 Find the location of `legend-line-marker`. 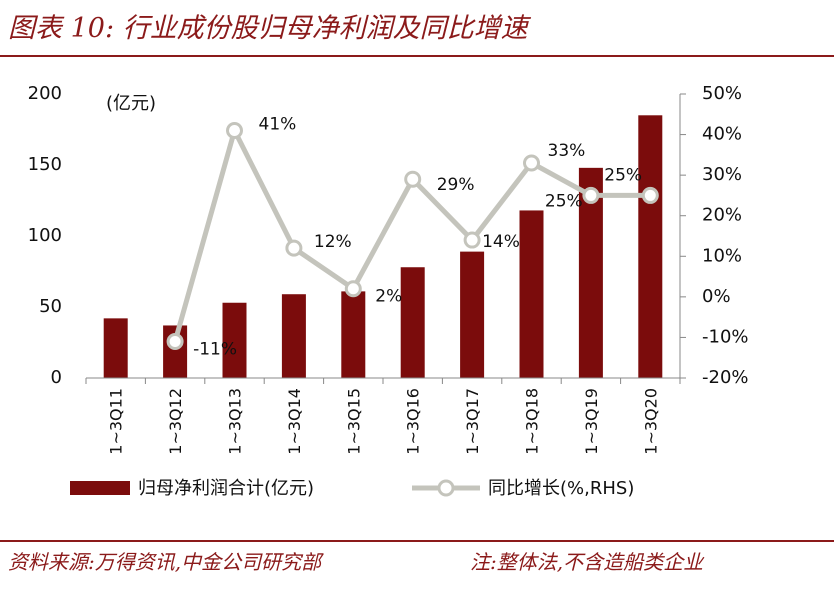

legend-line-marker is located at coordinates (446, 488).